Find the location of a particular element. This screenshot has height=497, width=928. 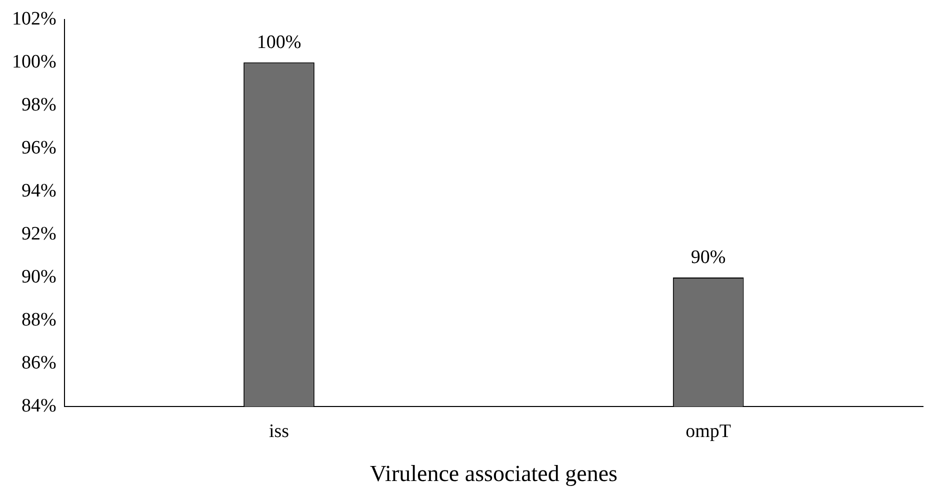

x-tick-label: iss is located at coordinates (279, 431).